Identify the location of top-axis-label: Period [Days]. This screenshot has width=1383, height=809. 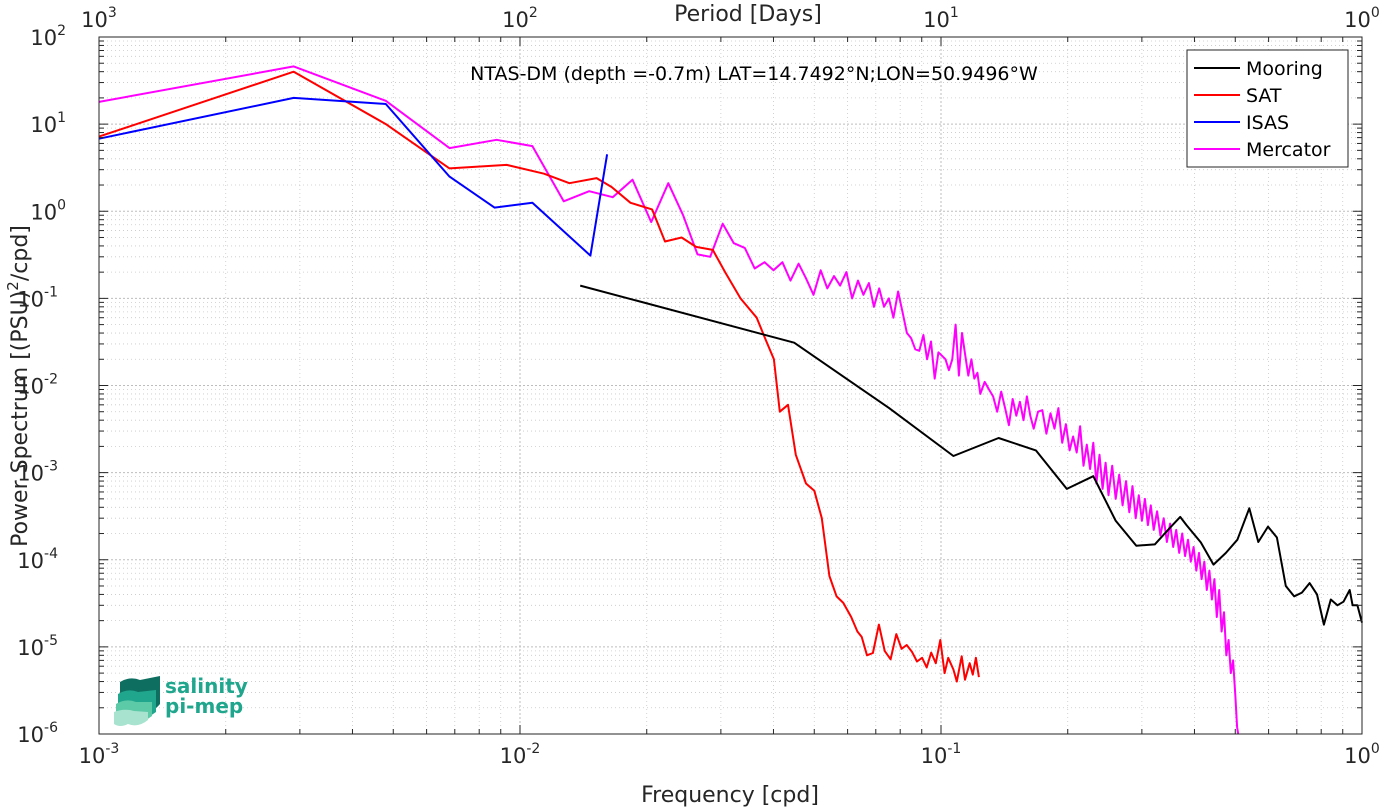
(748, 14).